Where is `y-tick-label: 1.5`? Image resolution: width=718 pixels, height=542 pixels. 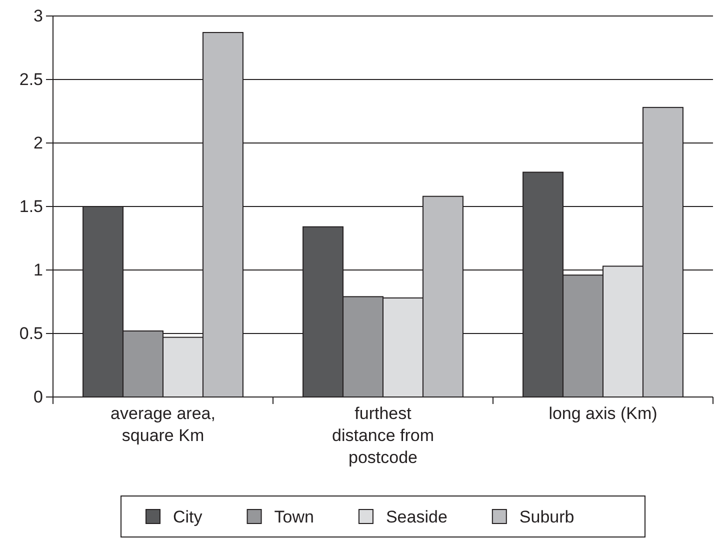 y-tick-label: 1.5 is located at coordinates (31, 206).